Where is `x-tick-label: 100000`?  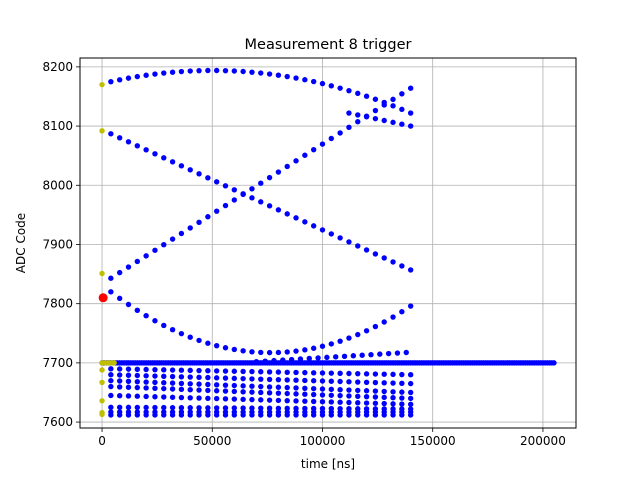 x-tick-label: 100000 is located at coordinates (323, 441).